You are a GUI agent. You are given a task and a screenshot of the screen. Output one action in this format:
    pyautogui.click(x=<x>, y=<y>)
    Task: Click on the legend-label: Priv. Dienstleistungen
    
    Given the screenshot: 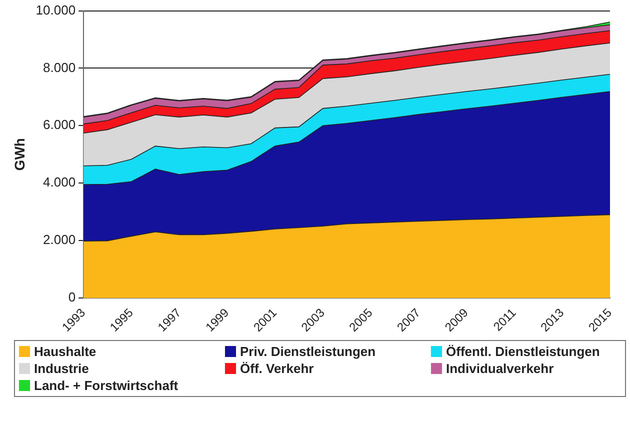 What is the action you would take?
    pyautogui.click(x=308, y=351)
    